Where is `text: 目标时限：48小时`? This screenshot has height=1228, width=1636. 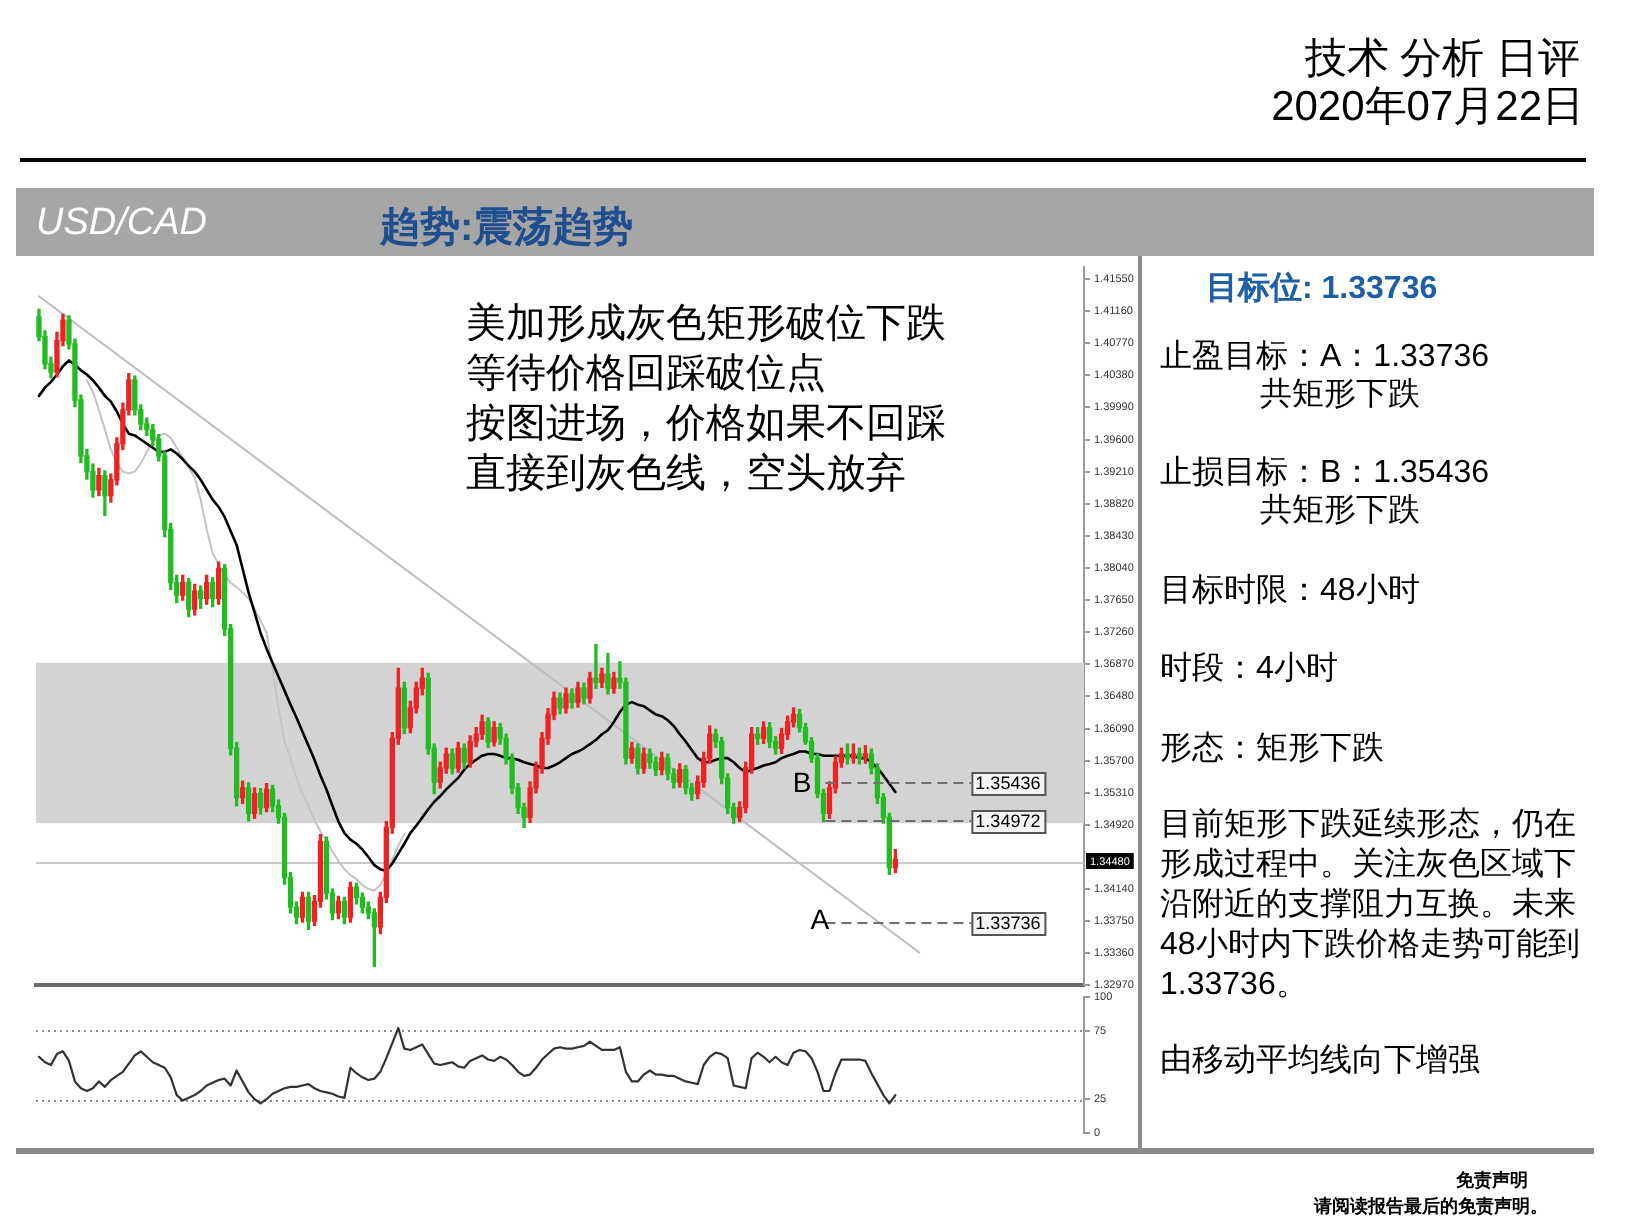
text: 目标时限：48小时 is located at coordinates (1290, 592).